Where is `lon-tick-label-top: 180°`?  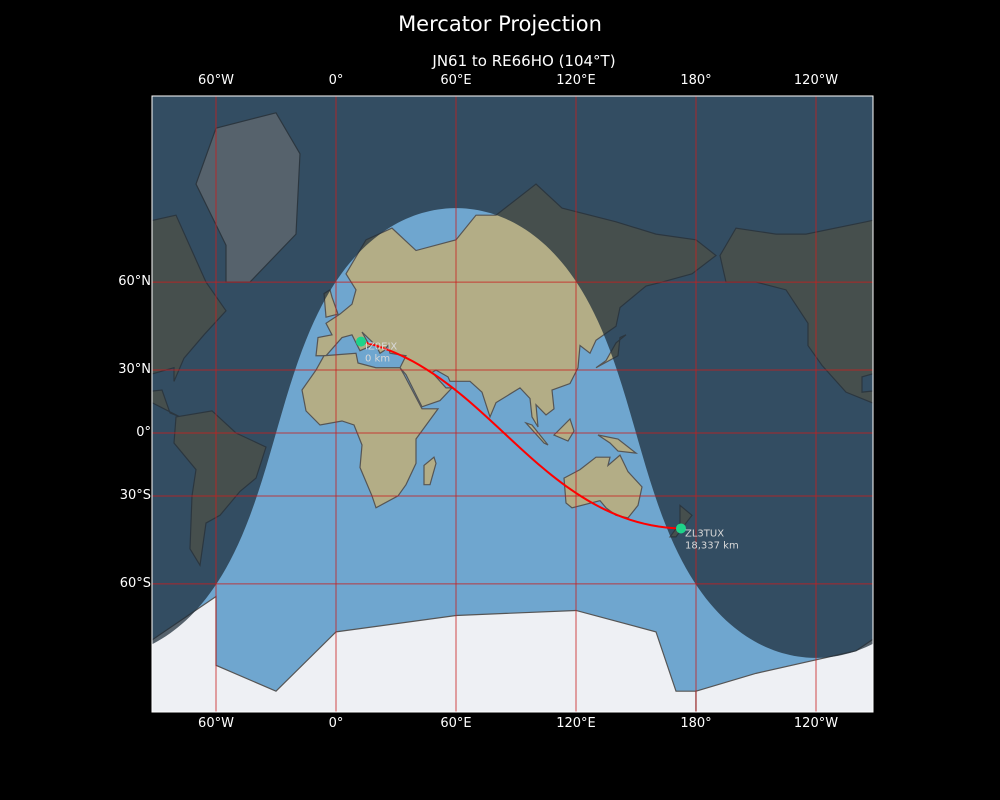 lon-tick-label-top: 180° is located at coordinates (696, 80).